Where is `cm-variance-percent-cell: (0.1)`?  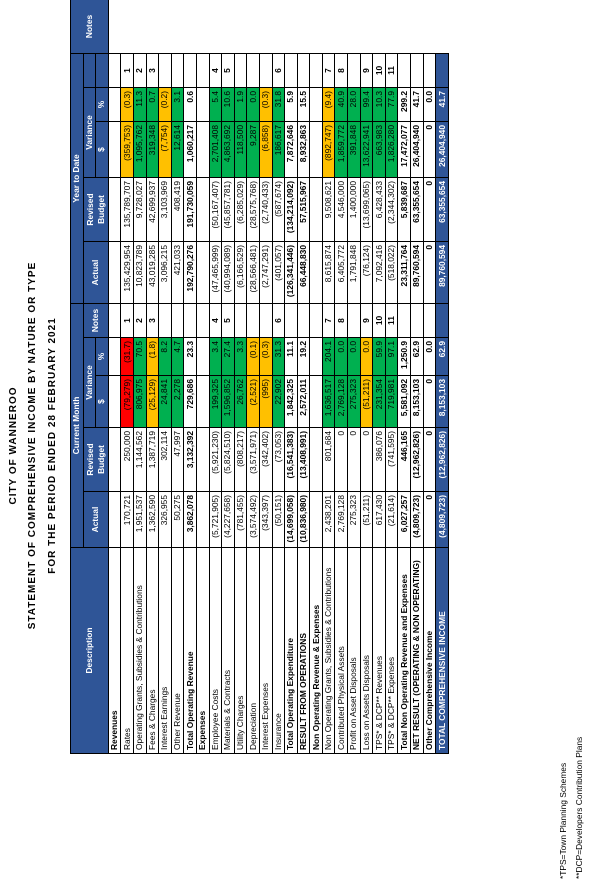 cm-variance-percent-cell: (0.1) is located at coordinates (253, 356).